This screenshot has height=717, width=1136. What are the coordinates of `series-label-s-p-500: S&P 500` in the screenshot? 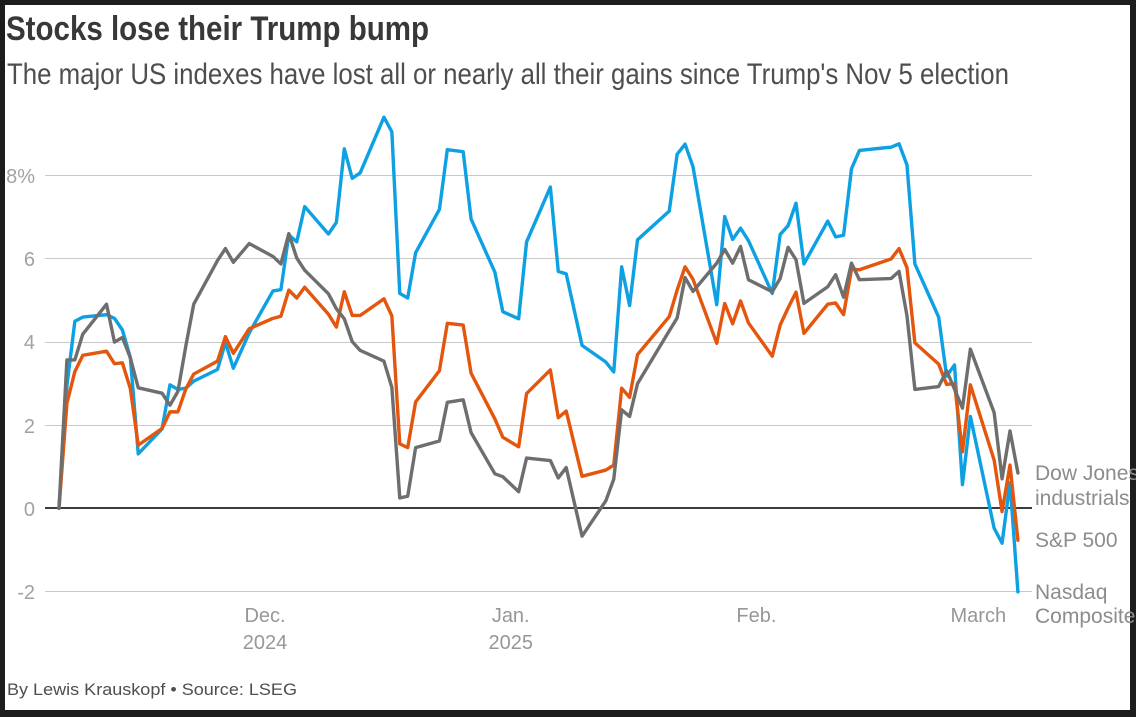 It's located at (1076, 541).